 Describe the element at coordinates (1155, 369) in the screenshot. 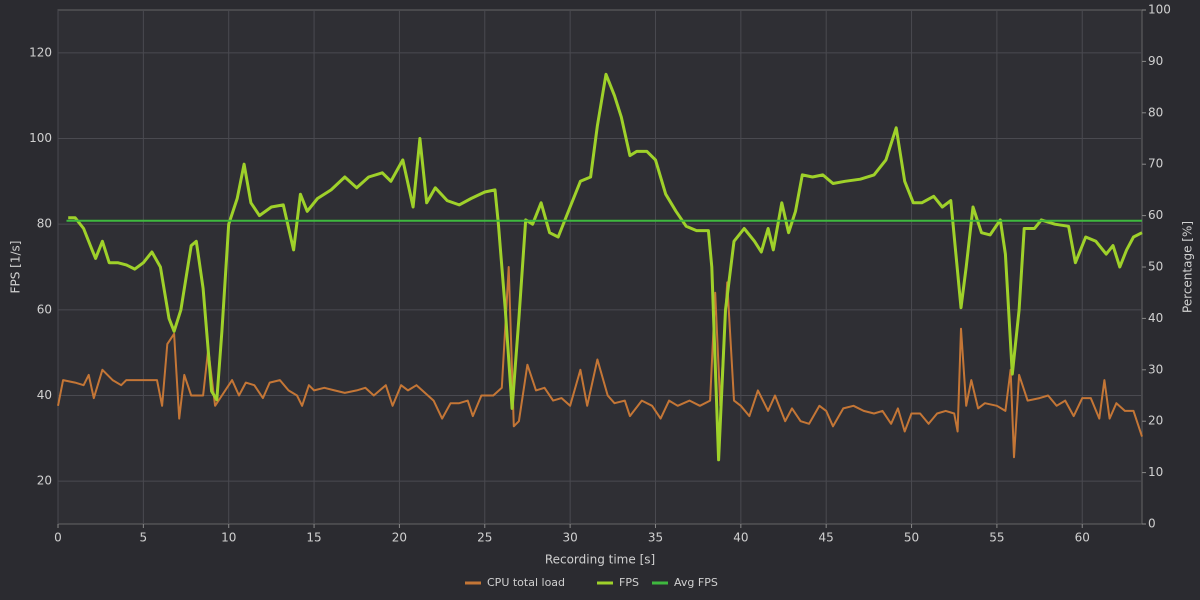

I see `y2-tick-label: 30` at that location.